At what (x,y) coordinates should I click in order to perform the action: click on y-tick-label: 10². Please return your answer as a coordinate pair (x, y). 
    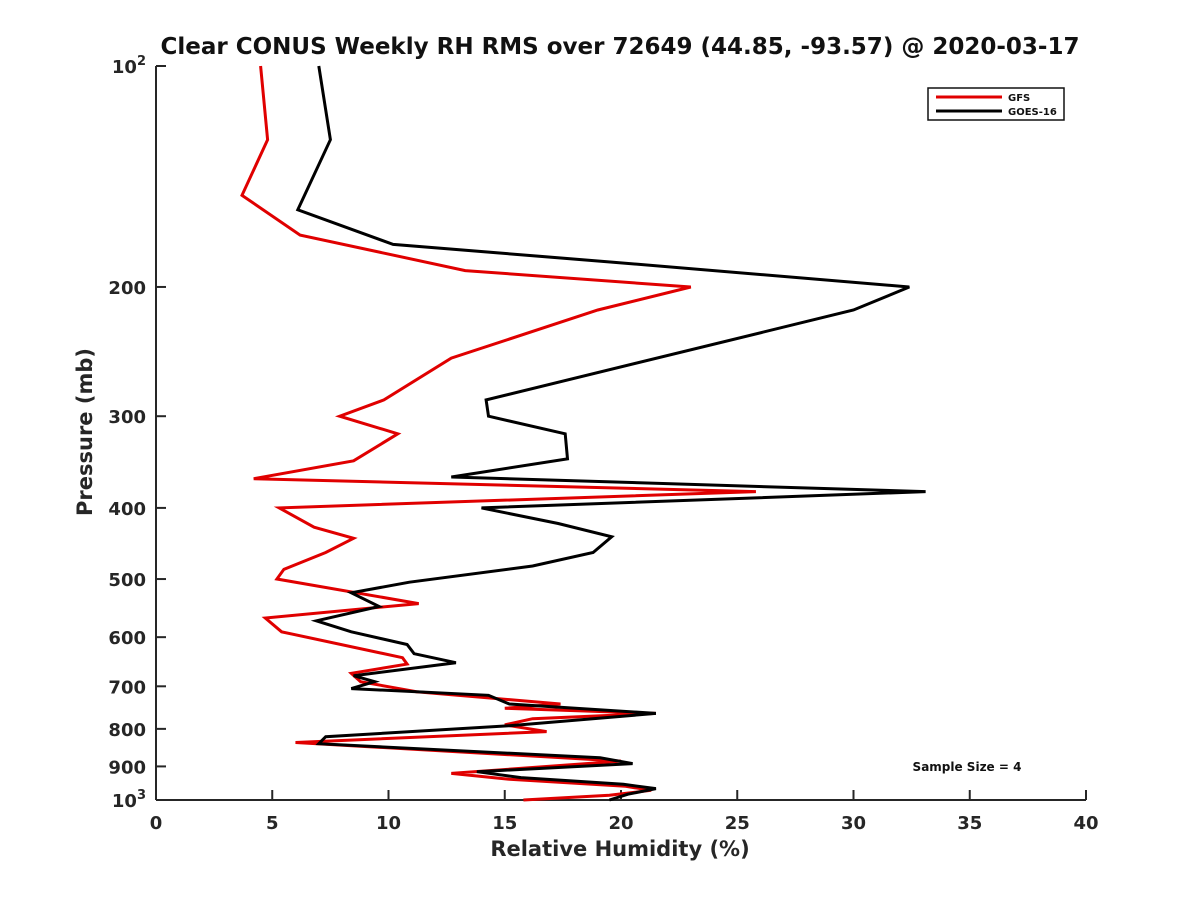
    Looking at the image, I should click on (129, 66).